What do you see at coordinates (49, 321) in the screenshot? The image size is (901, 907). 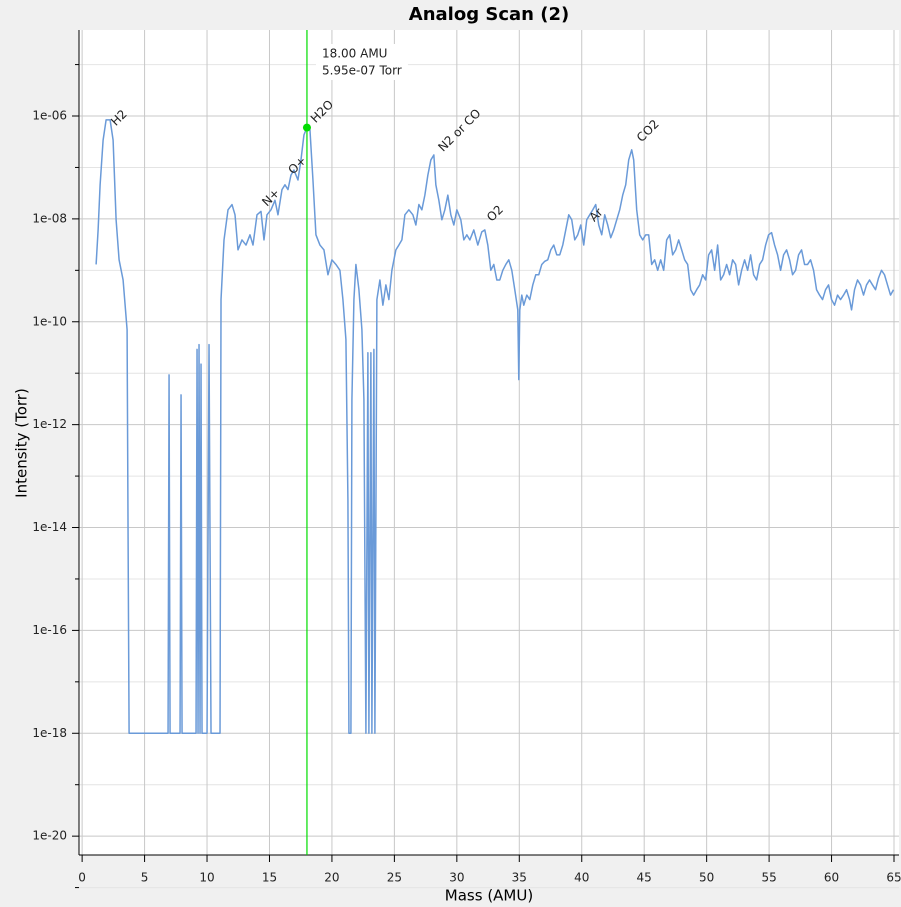 I see `y-tick-label: 1e-10` at bounding box center [49, 321].